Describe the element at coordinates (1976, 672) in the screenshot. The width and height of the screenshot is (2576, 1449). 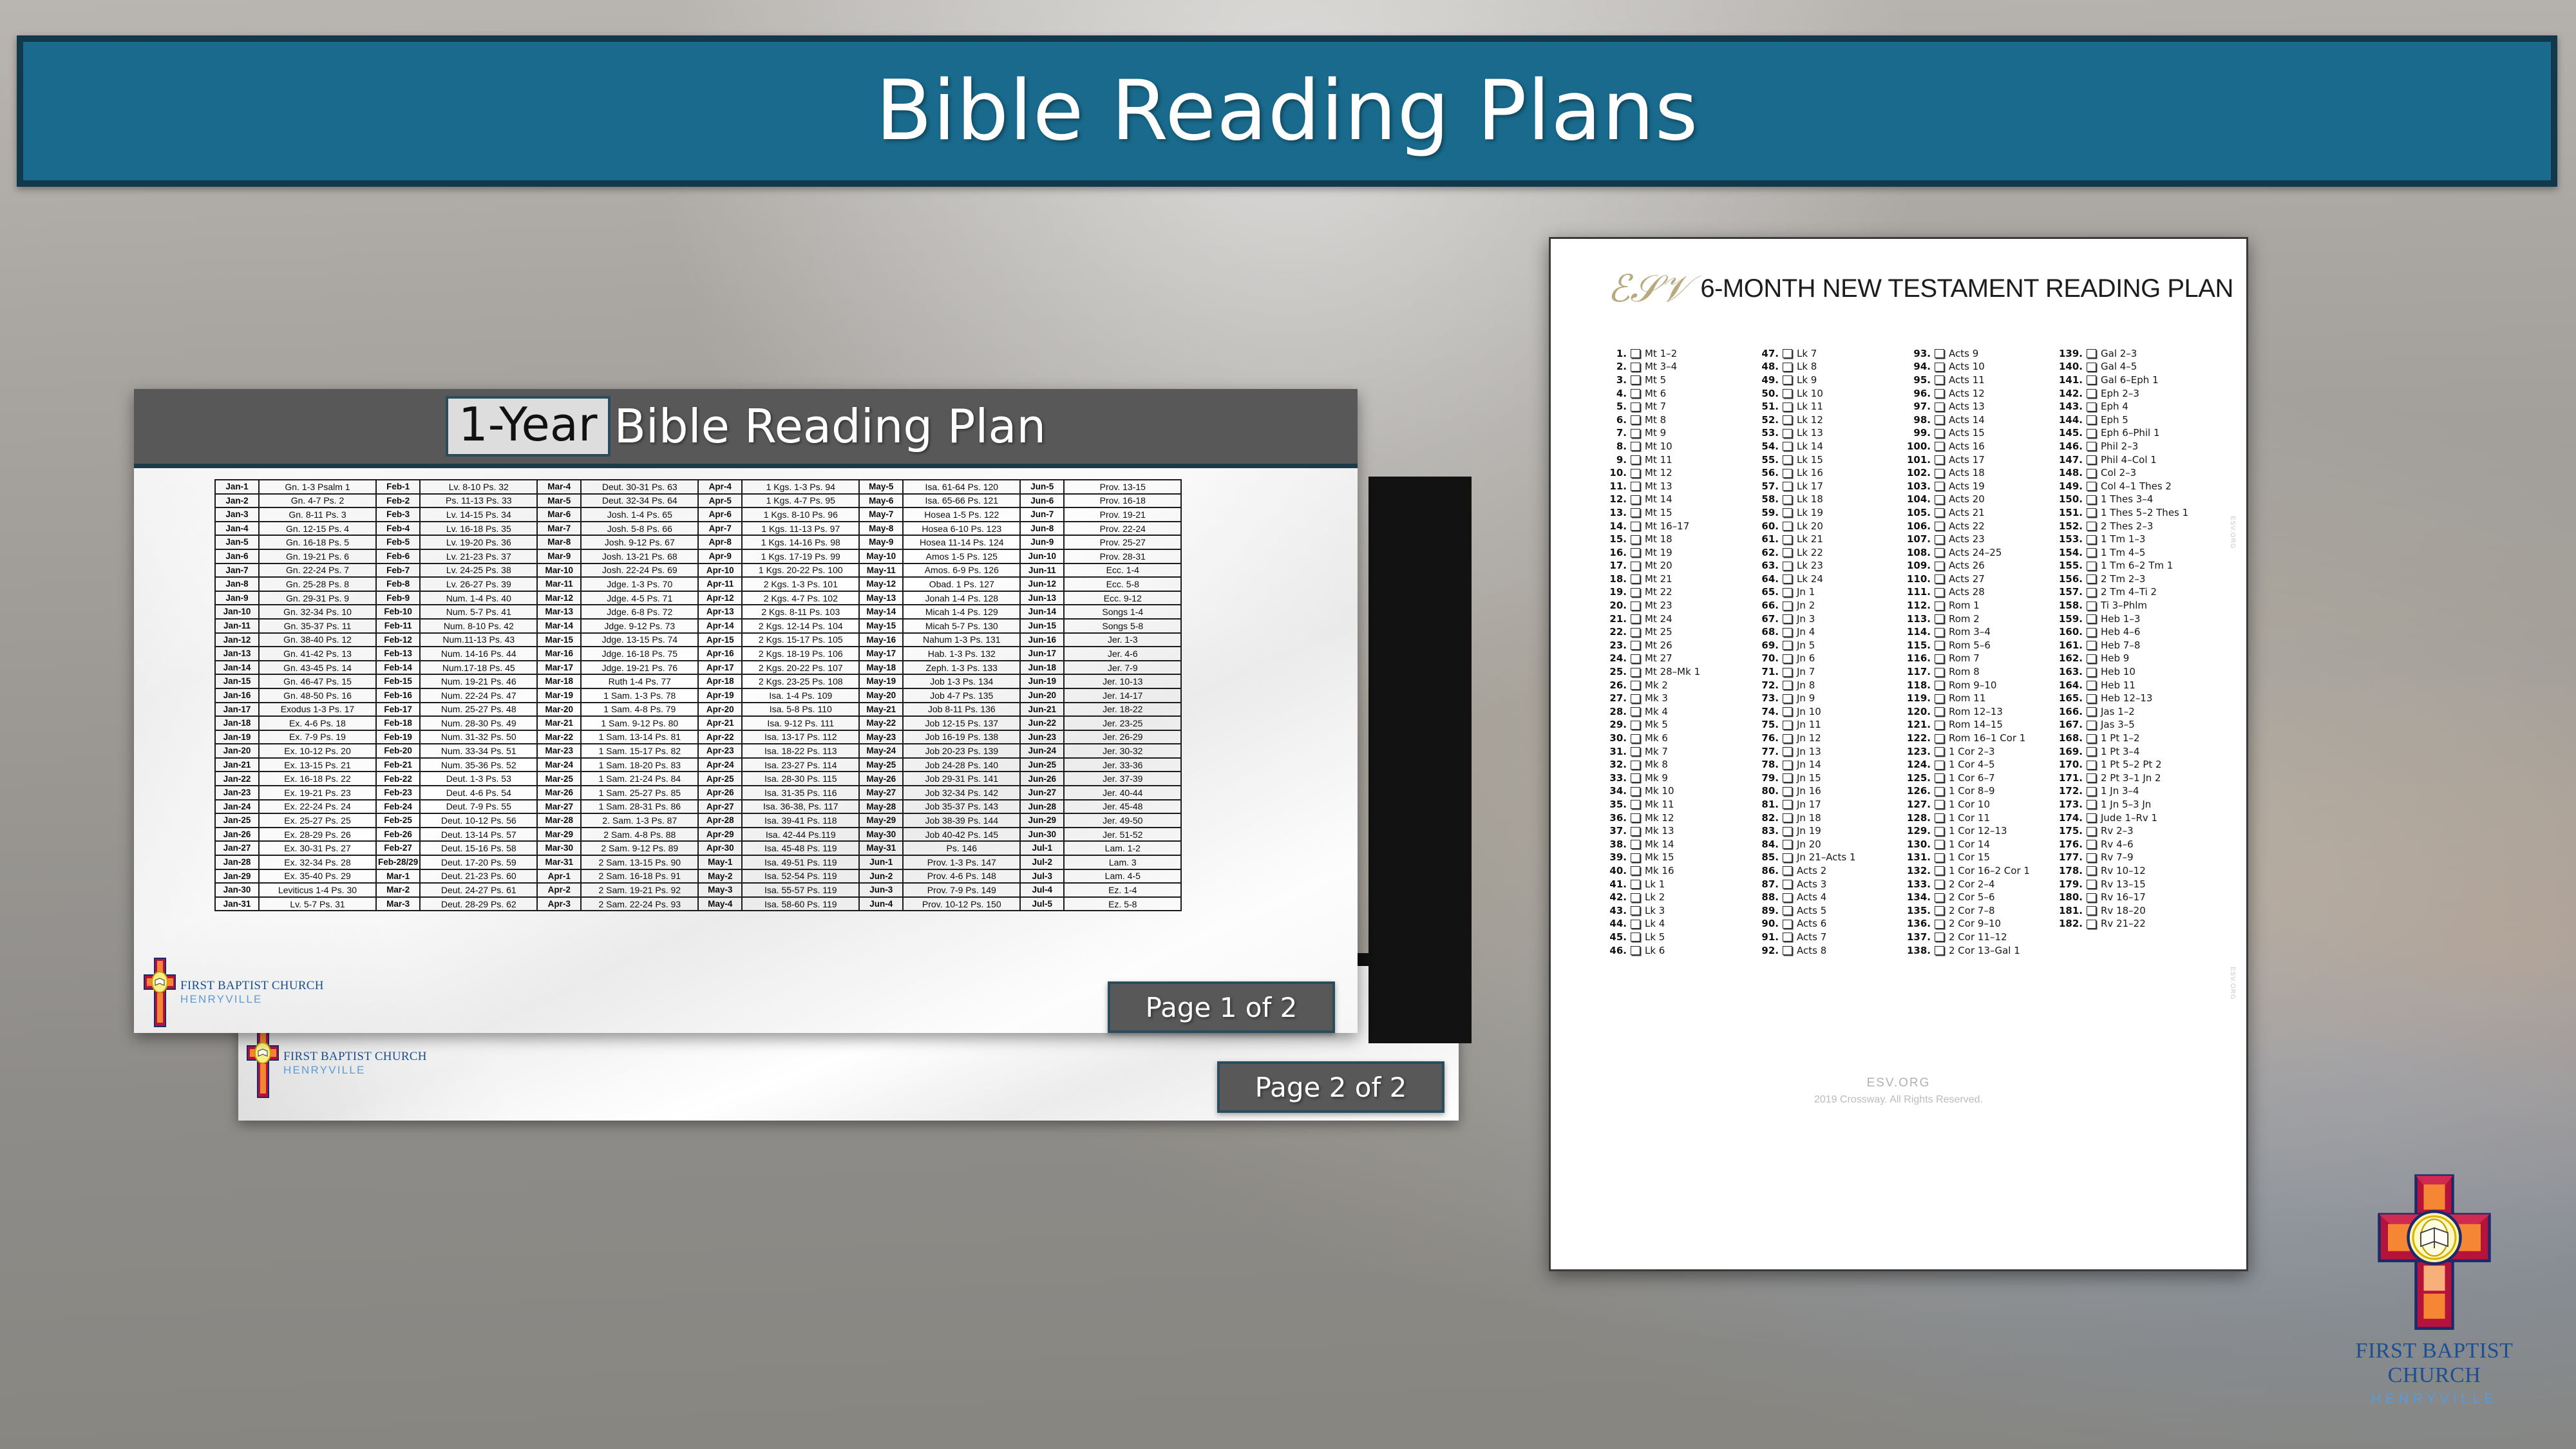
I see `list-item: 117. Rom 8` at that location.